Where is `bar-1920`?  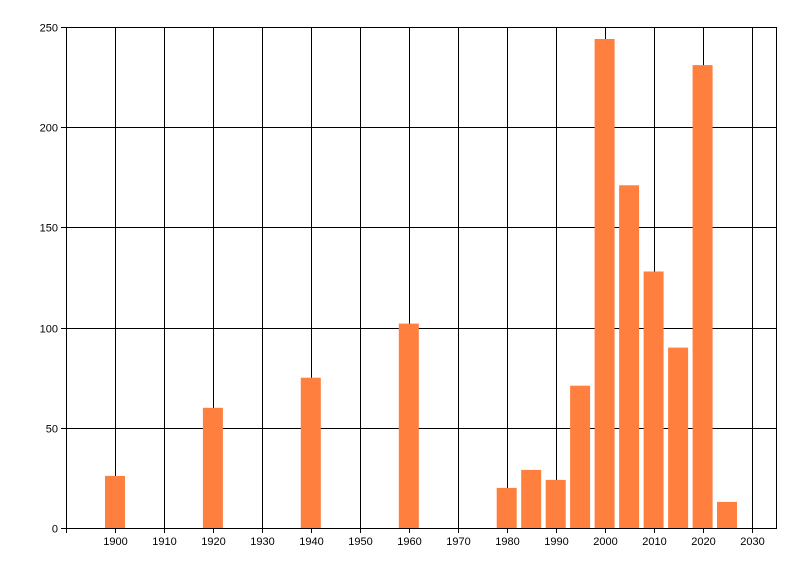
bar-1920 is located at coordinates (212, 467).